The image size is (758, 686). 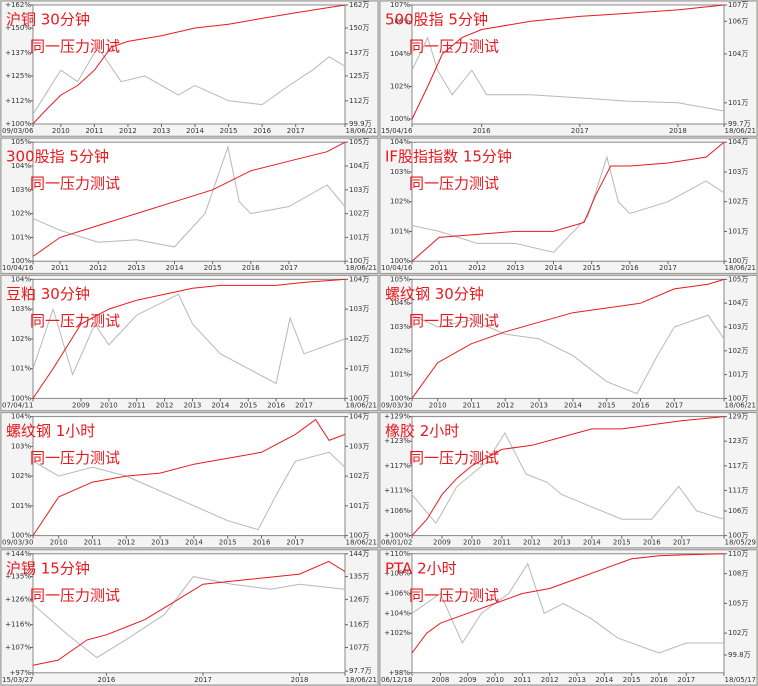 I want to click on x-tick-label: 18/05/29, so click(x=740, y=543).